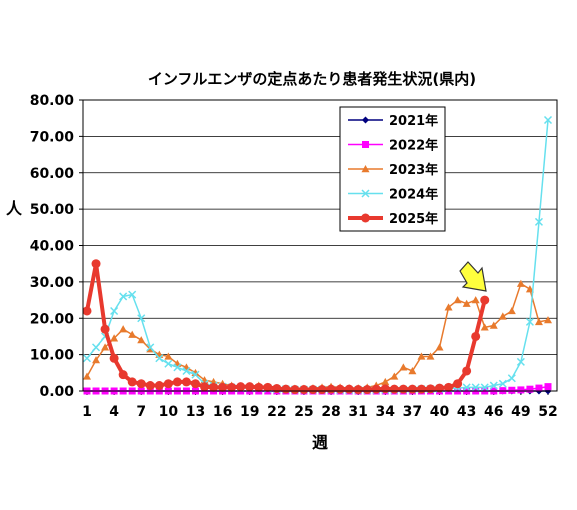 The image size is (577, 510). What do you see at coordinates (87, 412) in the screenshot?
I see `x-tick-label: 1` at bounding box center [87, 412].